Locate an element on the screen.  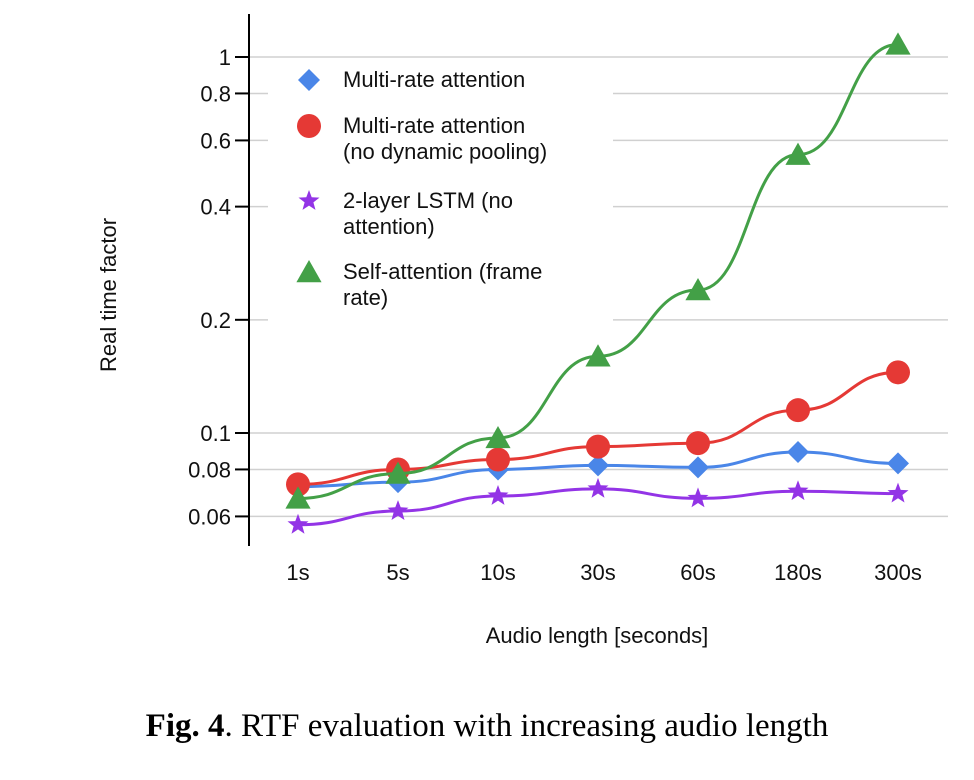
y-tick-label: 0.06 is located at coordinates (209, 516).